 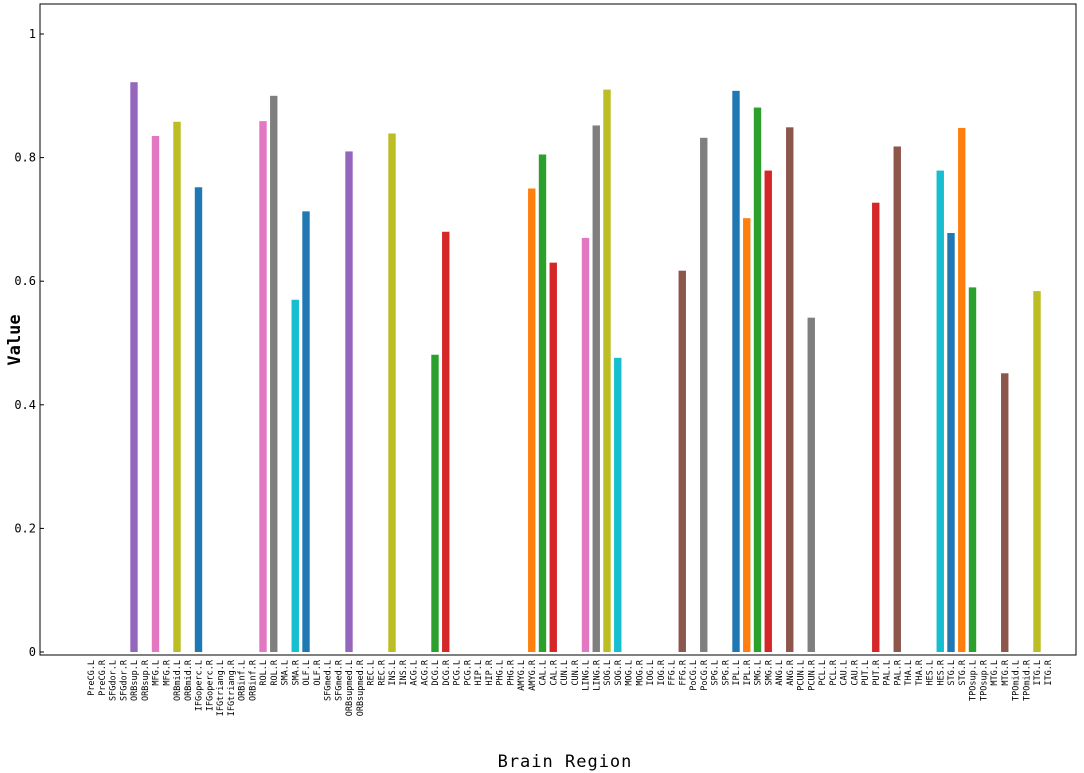 I want to click on x-tick-label: ANG.R, so click(x=791, y=672).